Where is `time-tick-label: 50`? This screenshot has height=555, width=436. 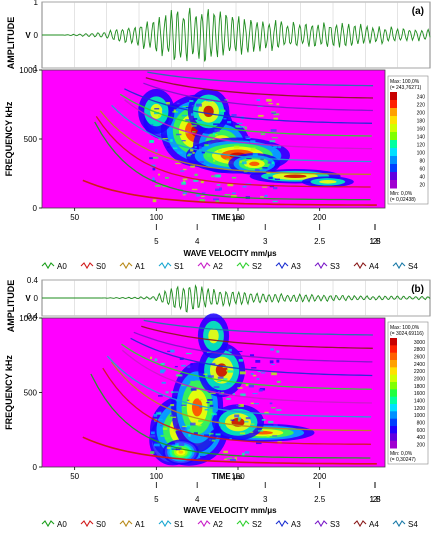 time-tick-label: 50 is located at coordinates (74, 217).